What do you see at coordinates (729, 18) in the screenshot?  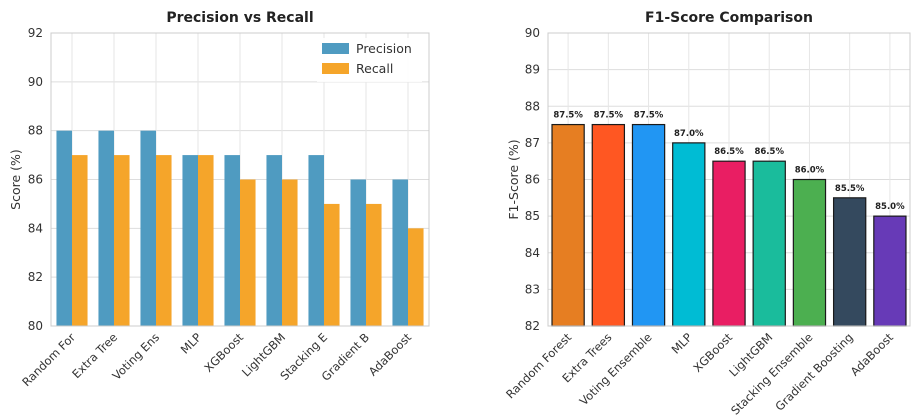 I see `chart-title: F1-Score Comparison` at bounding box center [729, 18].